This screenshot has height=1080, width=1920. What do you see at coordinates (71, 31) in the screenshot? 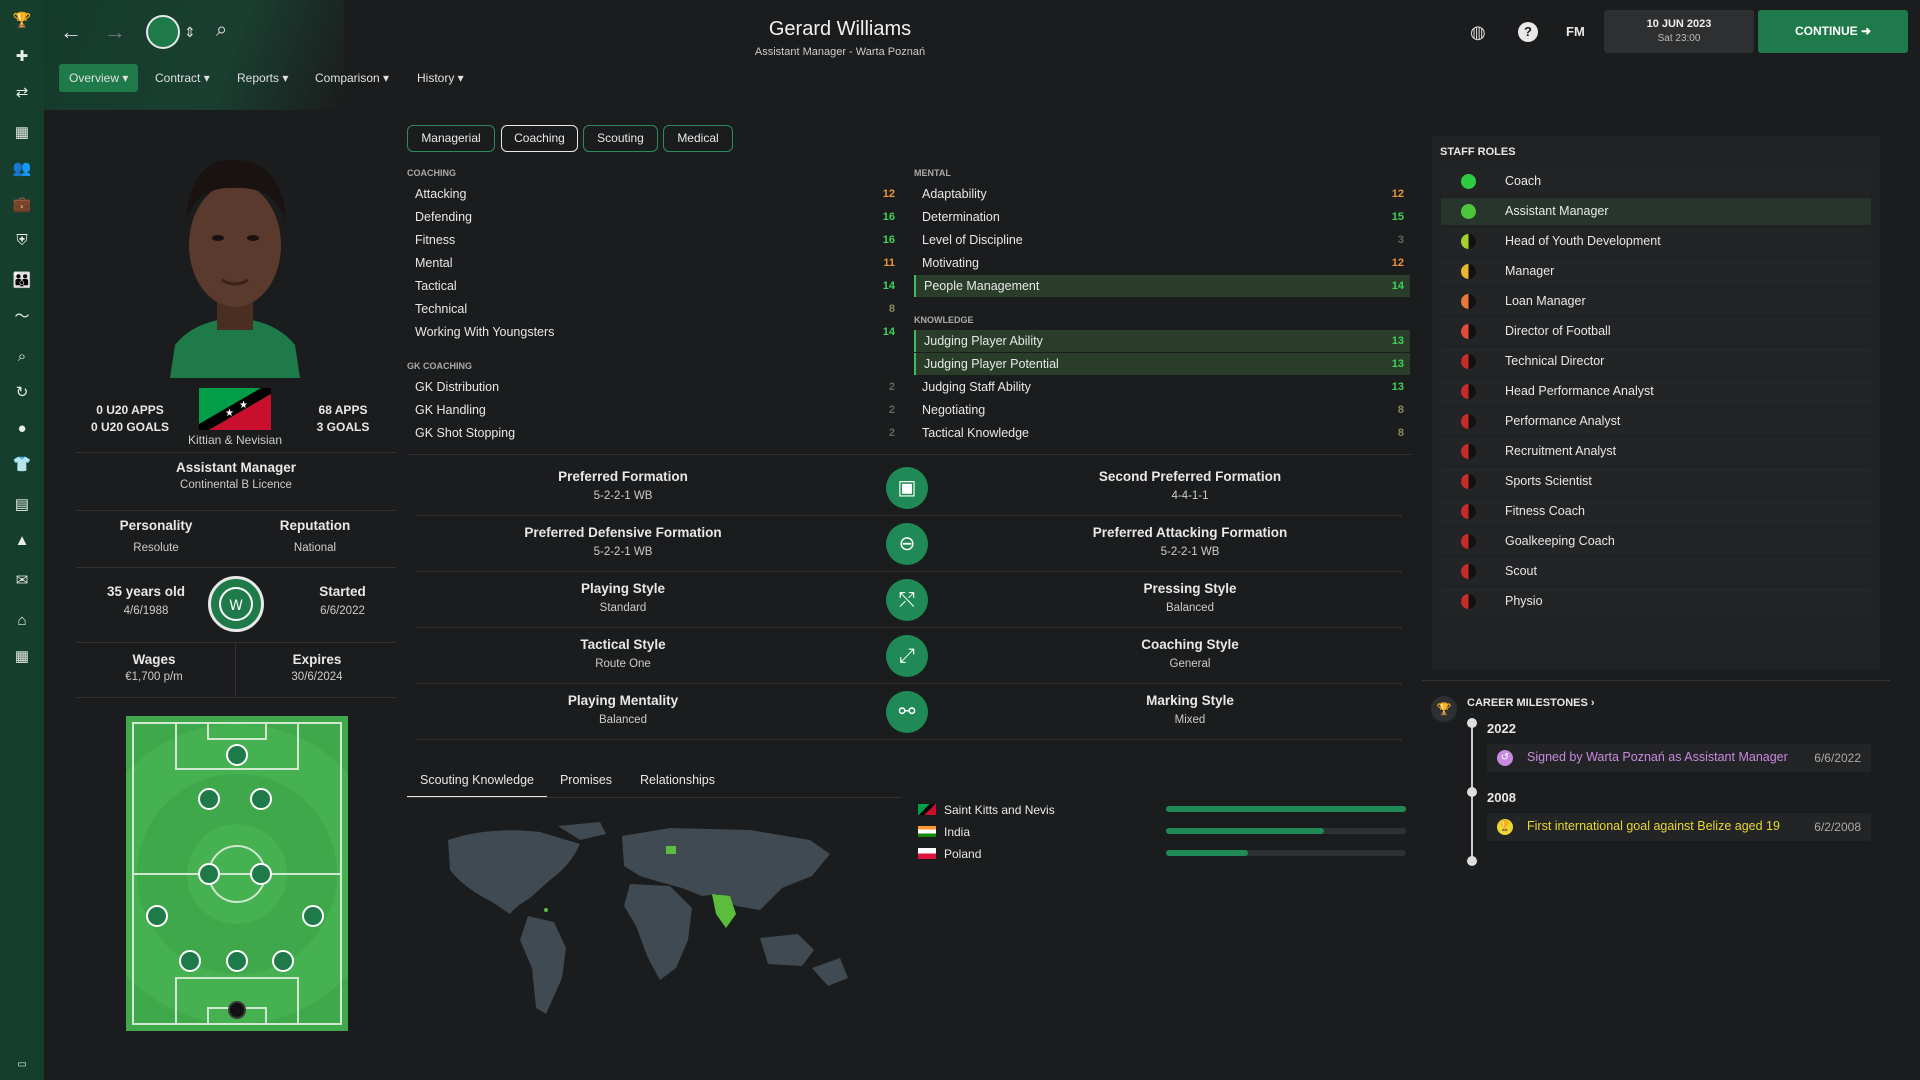
I see `back-icon: ←` at bounding box center [71, 31].